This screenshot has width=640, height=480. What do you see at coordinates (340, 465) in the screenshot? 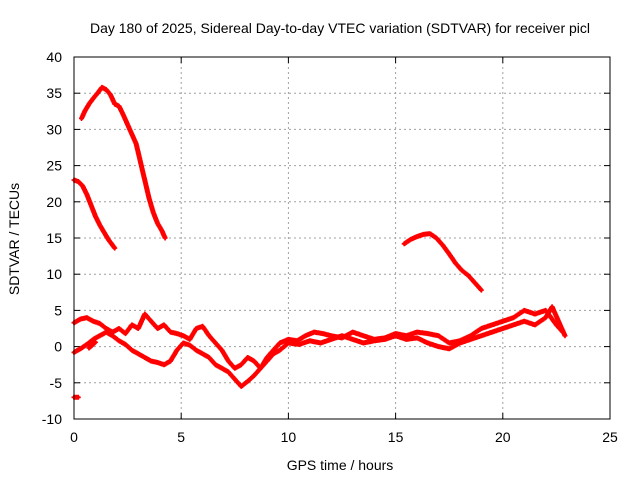
I see `x-axis-label: GPS time / hours` at bounding box center [340, 465].